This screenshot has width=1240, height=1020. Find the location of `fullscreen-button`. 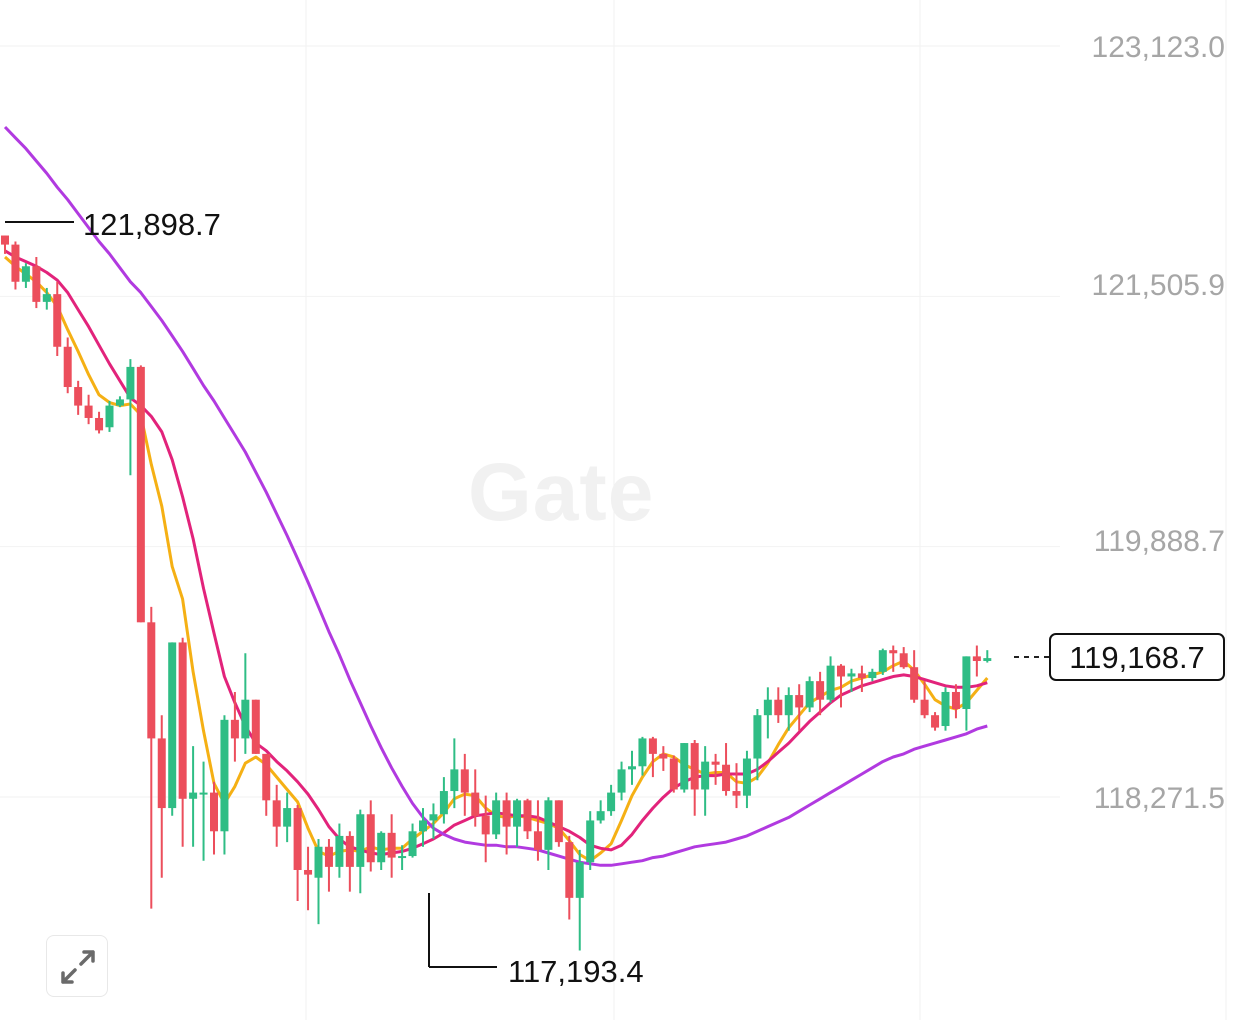

fullscreen-button is located at coordinates (77, 966).